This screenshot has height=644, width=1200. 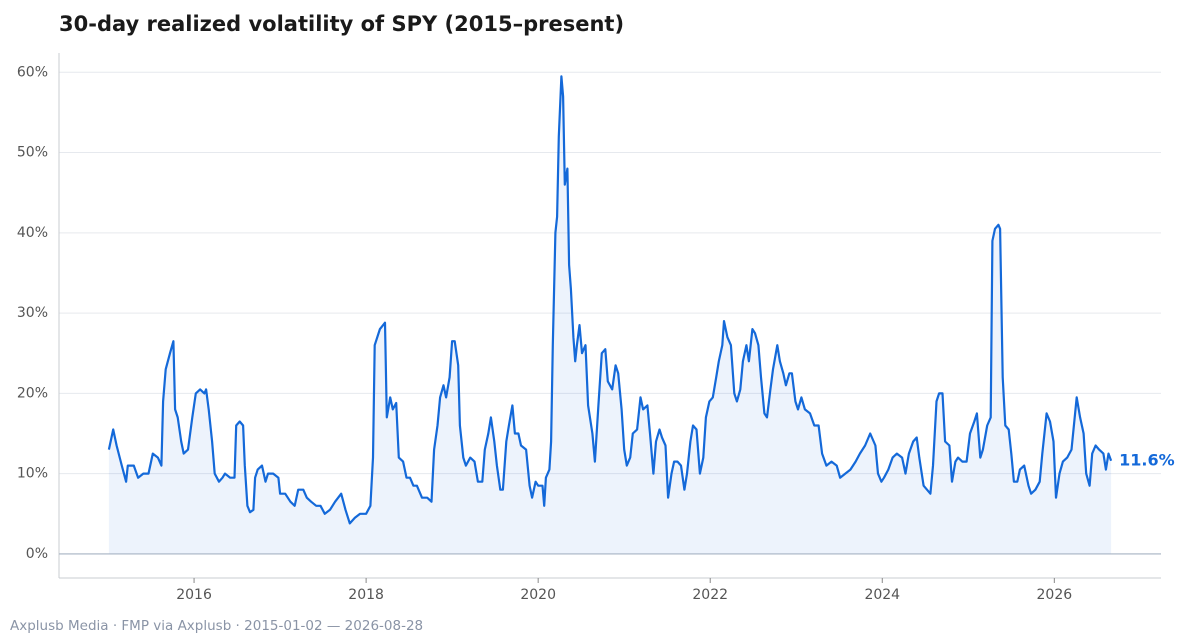 I want to click on y-tick-label: 20%, so click(x=32, y=393).